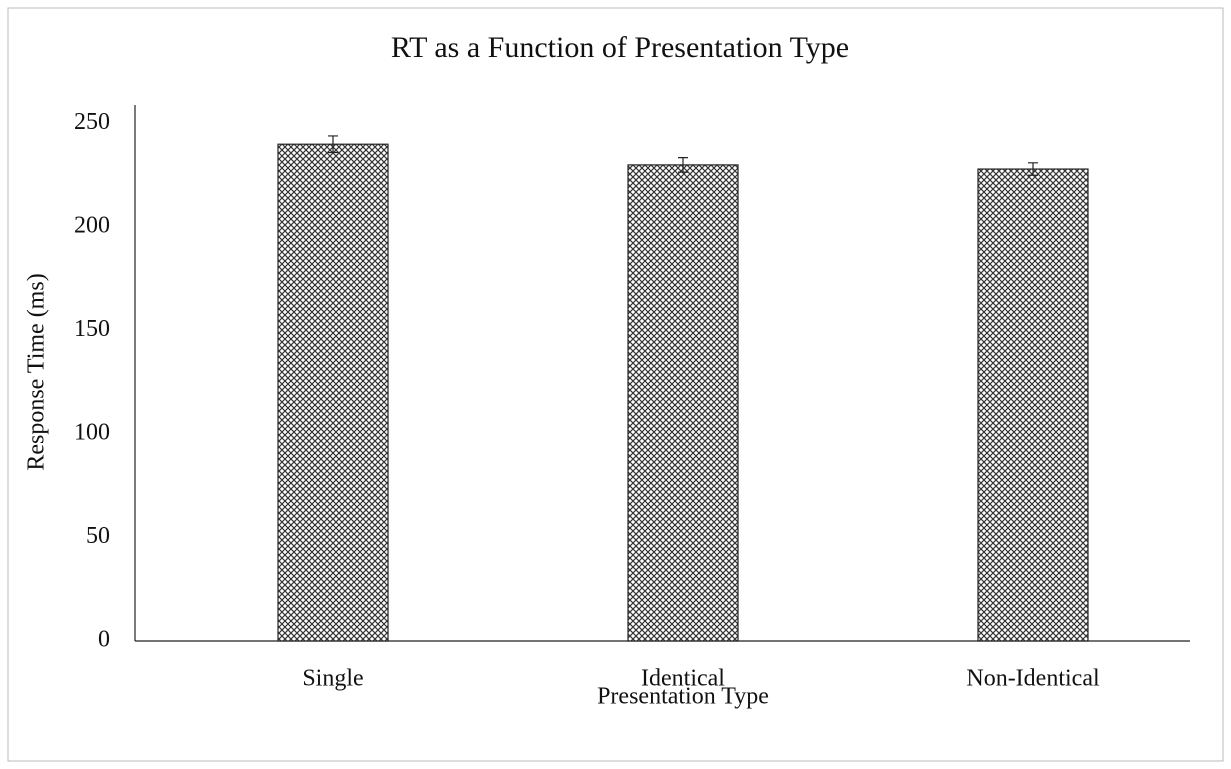  I want to click on y-tick-label: 50, so click(98, 536).